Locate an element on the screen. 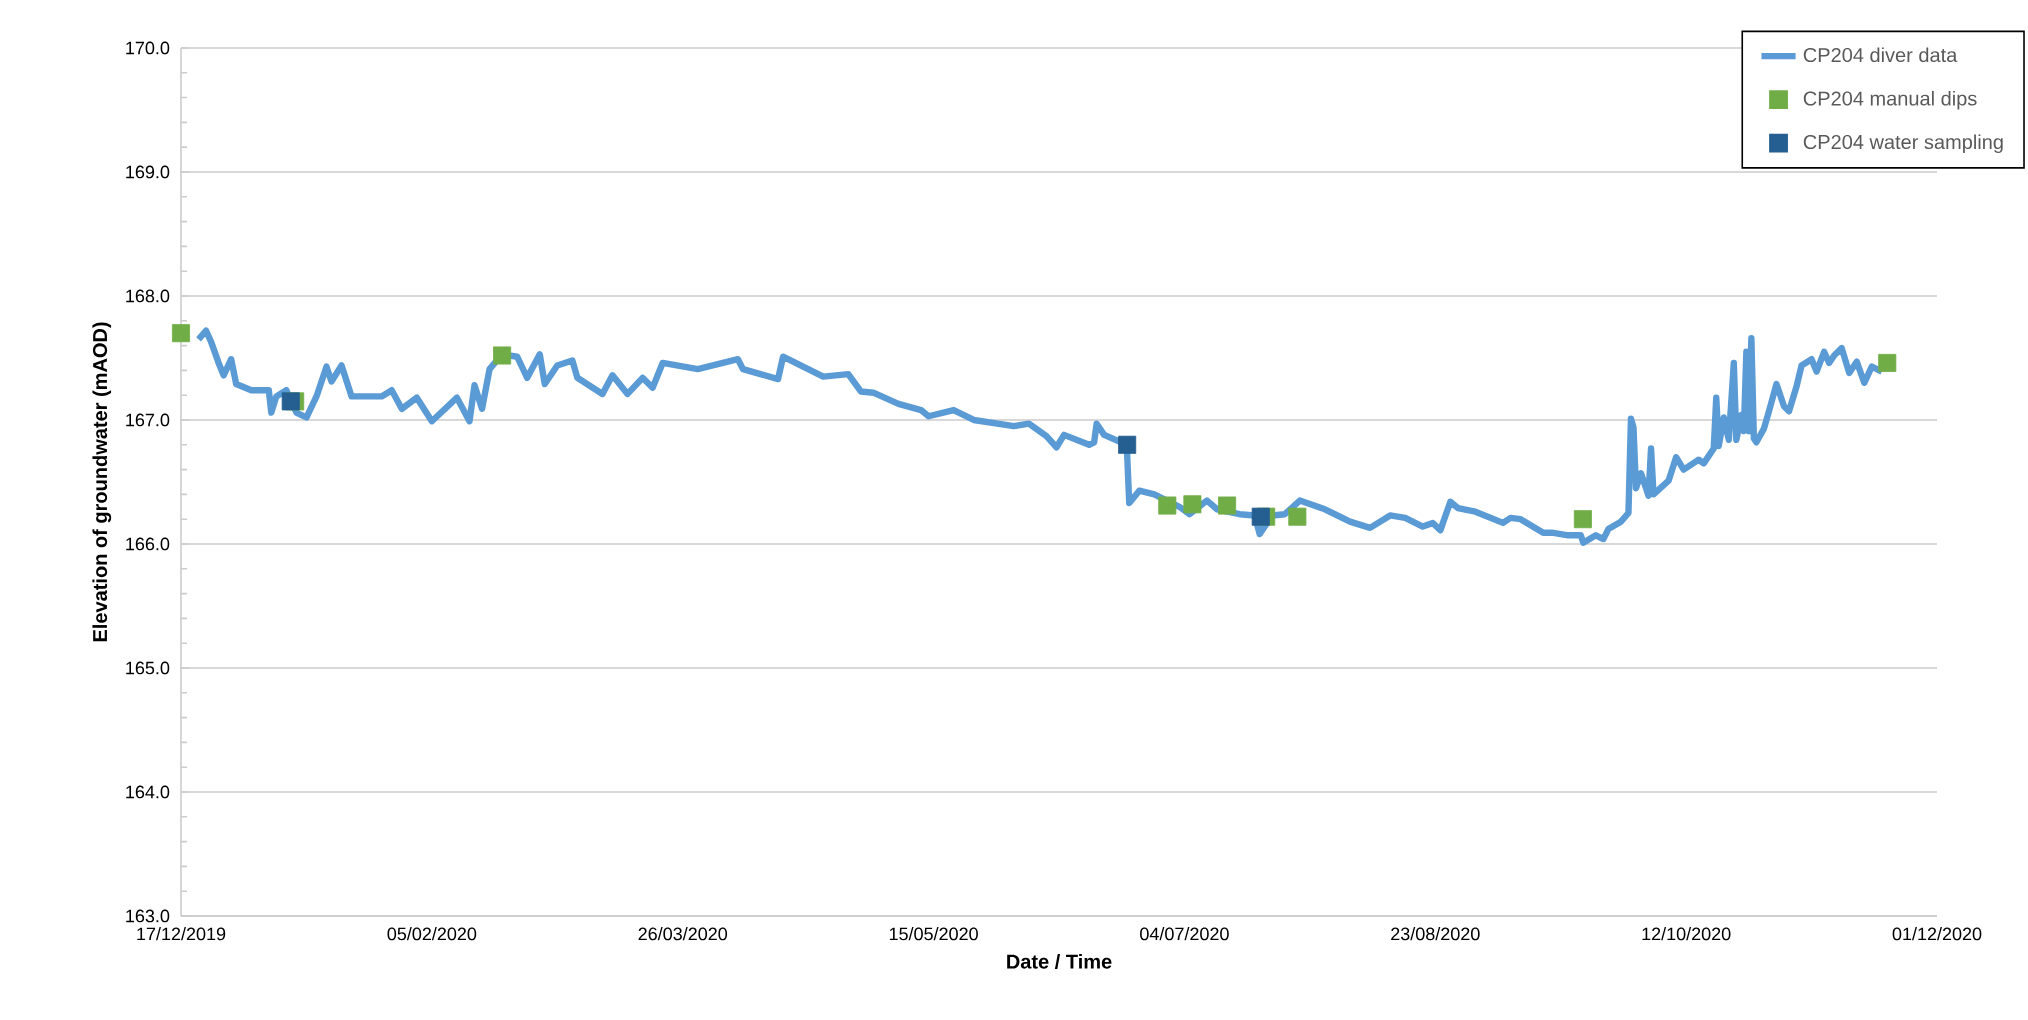 The width and height of the screenshot is (2028, 1020). x-tick-label: 04/07/2020 is located at coordinates (1184, 934).